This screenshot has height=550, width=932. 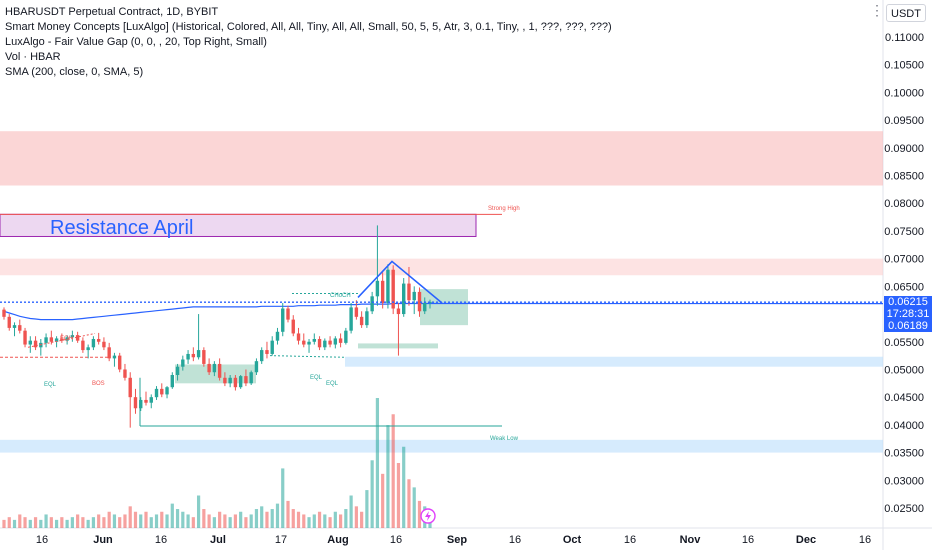 I want to click on y-tick-label: 0.05000, so click(x=904, y=370).